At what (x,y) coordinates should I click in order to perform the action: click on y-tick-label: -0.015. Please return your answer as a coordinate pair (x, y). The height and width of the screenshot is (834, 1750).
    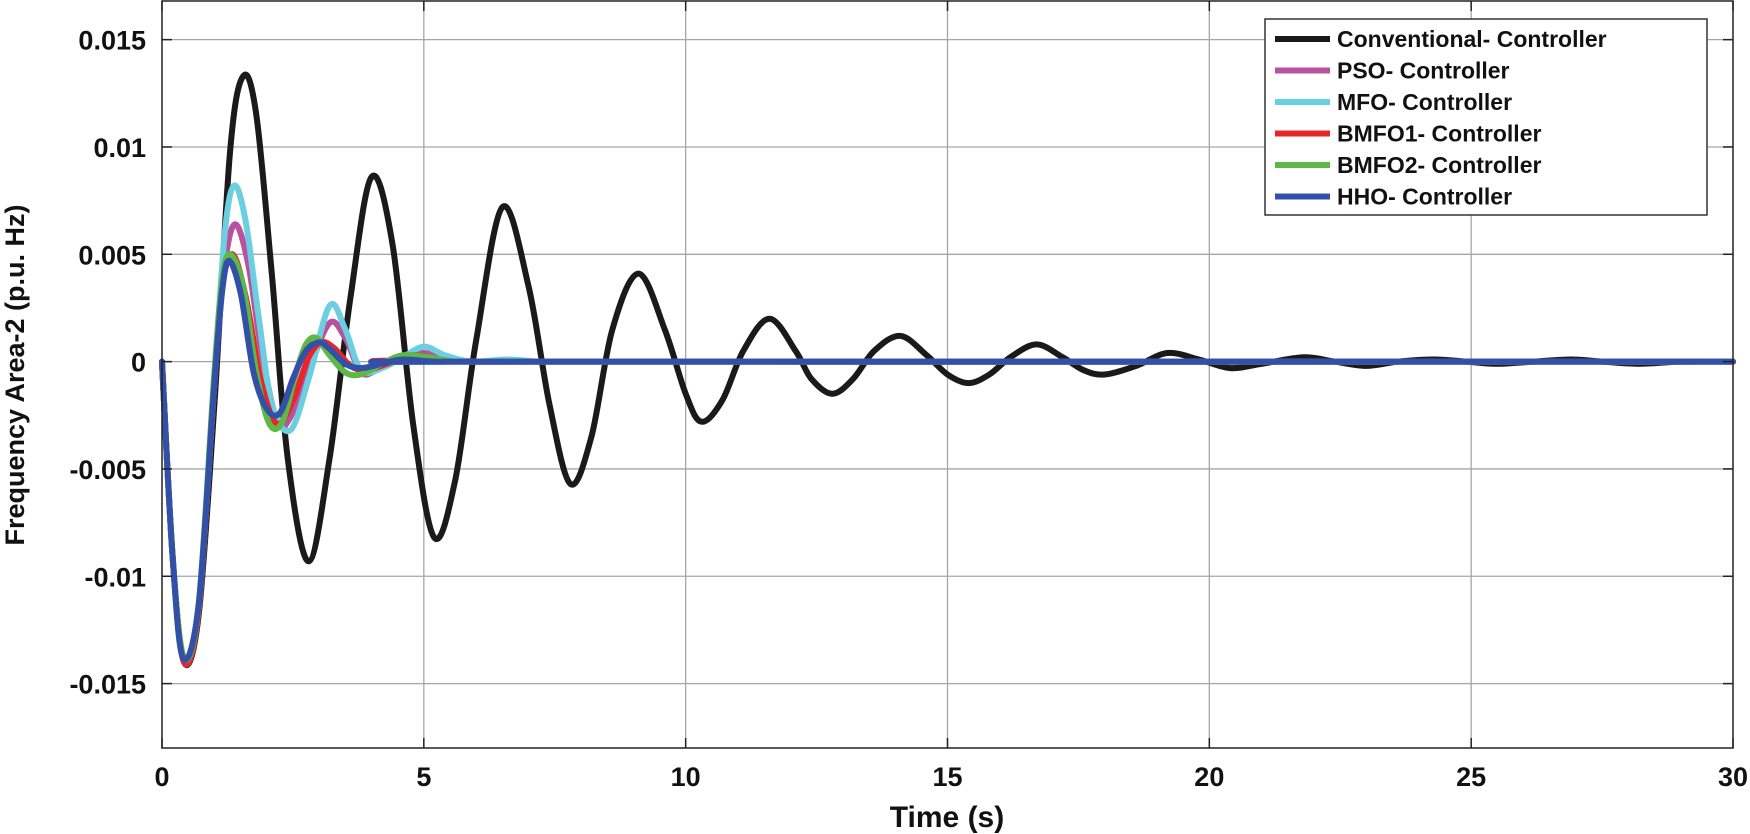
    Looking at the image, I should click on (107, 685).